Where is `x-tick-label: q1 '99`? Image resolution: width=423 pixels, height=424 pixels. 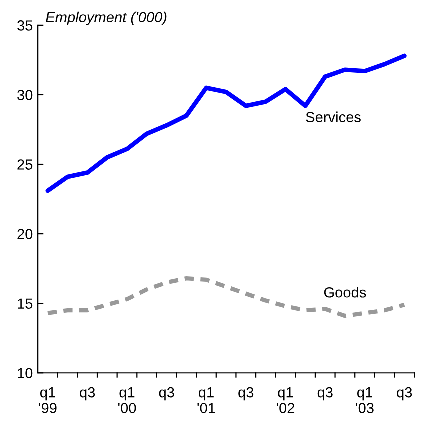 x-tick-label: q1 '99 is located at coordinates (48, 401).